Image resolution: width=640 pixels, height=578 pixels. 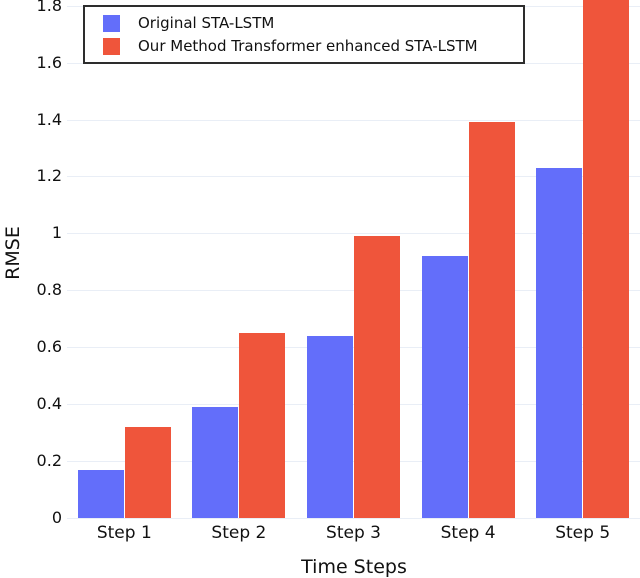 I want to click on y-tick-label: 1.2, so click(x=49, y=176).